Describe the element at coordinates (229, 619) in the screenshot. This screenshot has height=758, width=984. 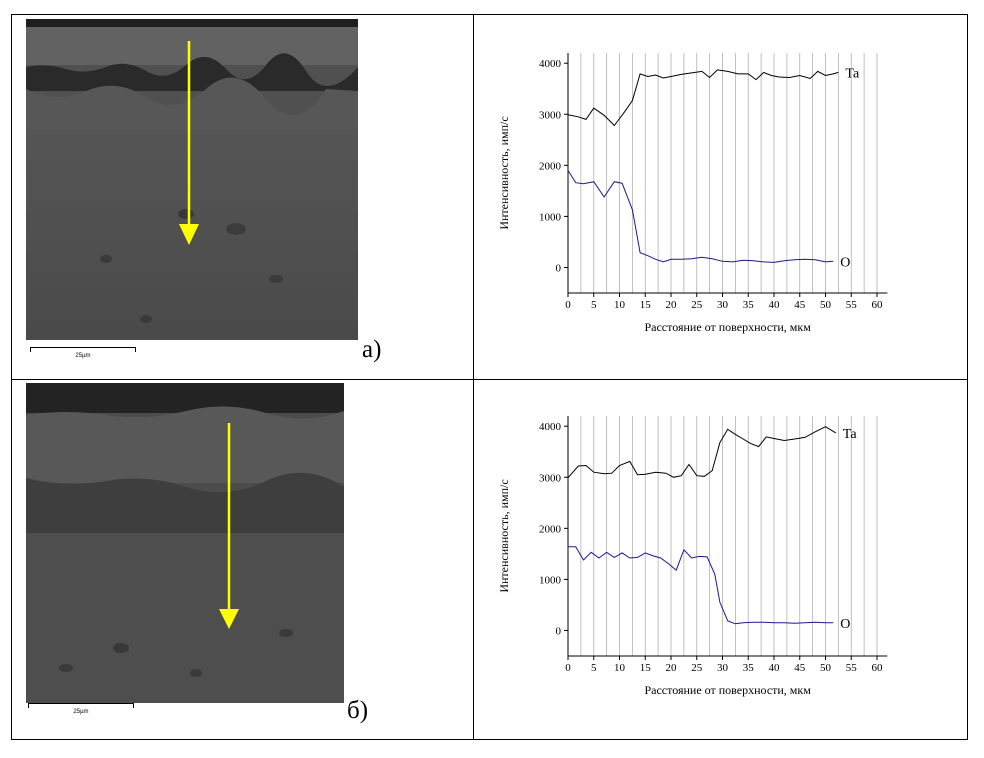
I see `scan-arrowhead-b` at that location.